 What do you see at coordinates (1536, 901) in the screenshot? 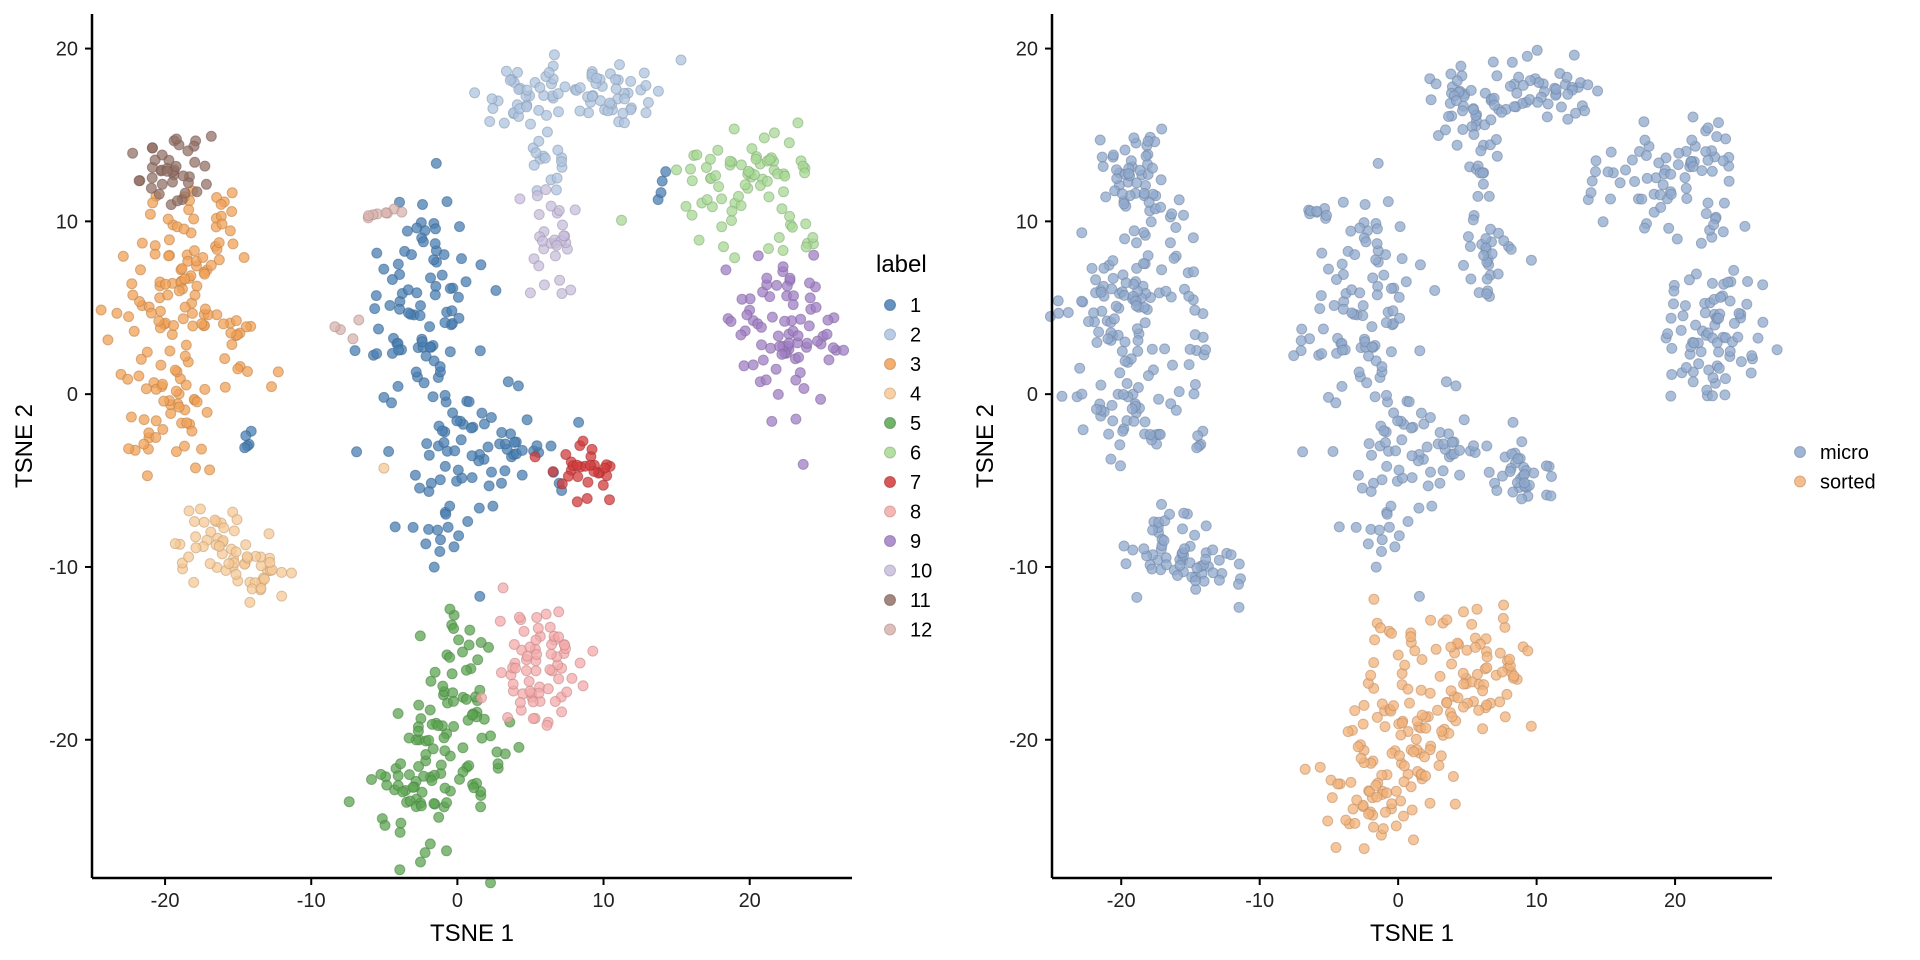
I see `right-x-tick-label: 10` at bounding box center [1536, 901].